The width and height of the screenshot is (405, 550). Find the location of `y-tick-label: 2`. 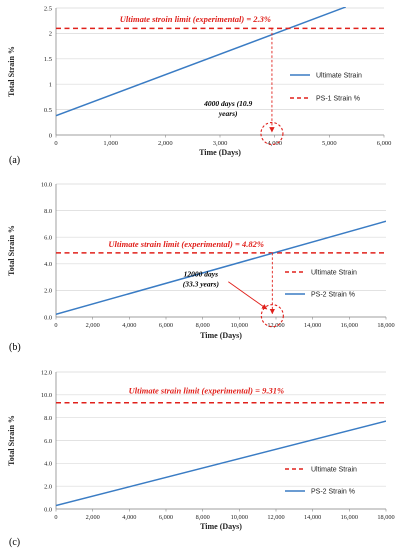

y-tick-label: 2 is located at coordinates (50, 34).